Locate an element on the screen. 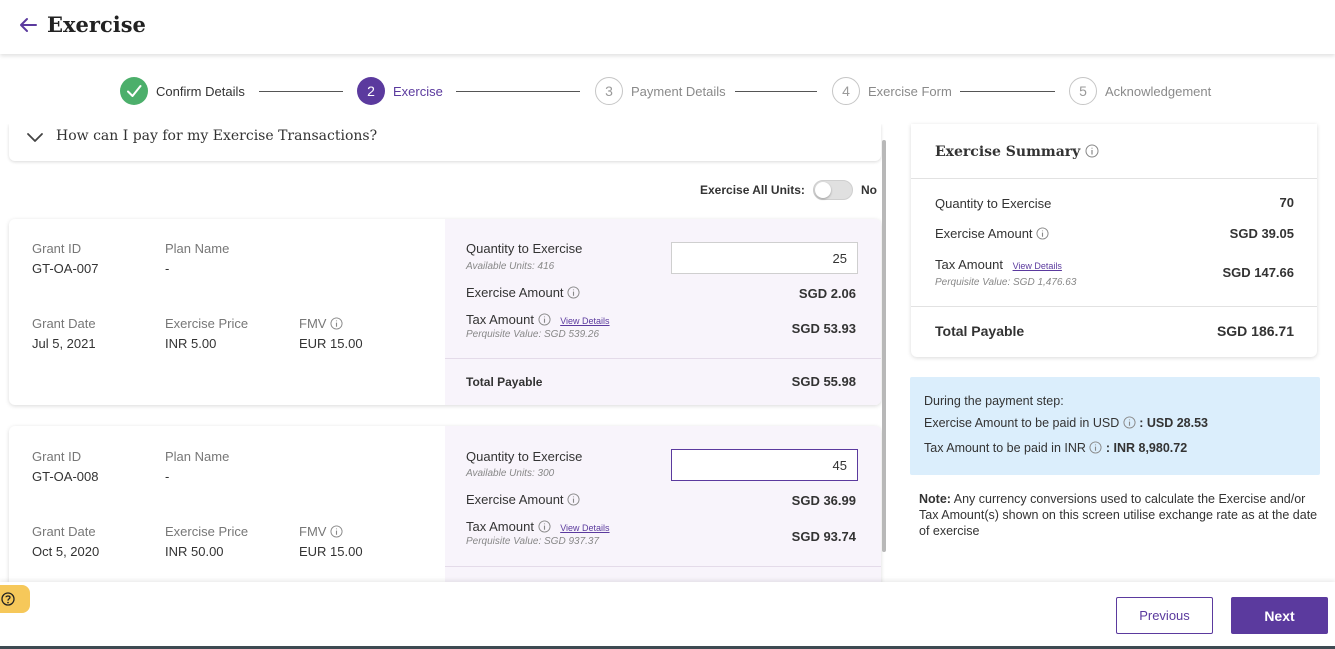 This screenshot has width=1335, height=649. summary-tax-value: SGD 147.66 is located at coordinates (1258, 272).